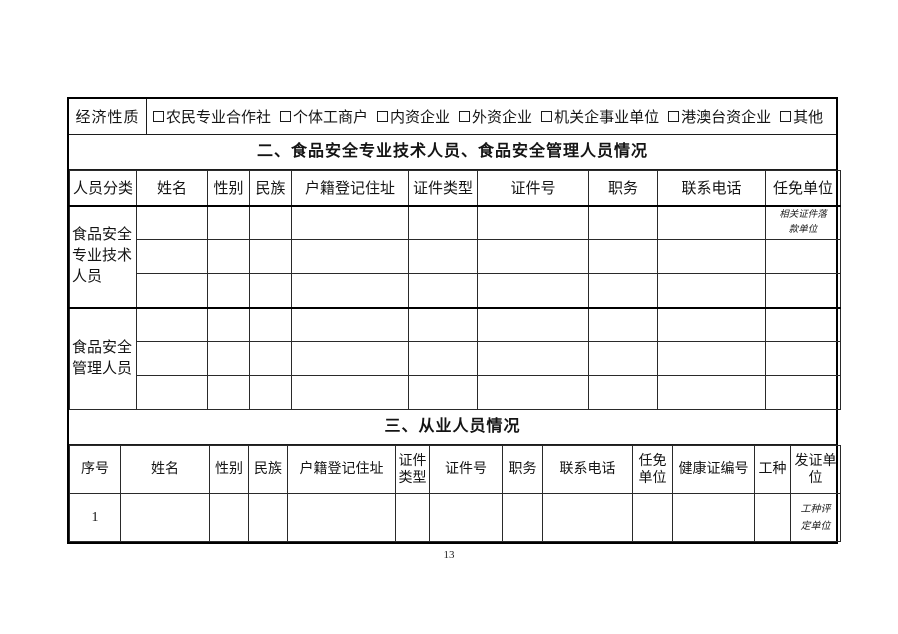 This screenshot has width=898, height=634. I want to click on checkbox-option-farmer-coop: 农民专业合作社, so click(212, 116).